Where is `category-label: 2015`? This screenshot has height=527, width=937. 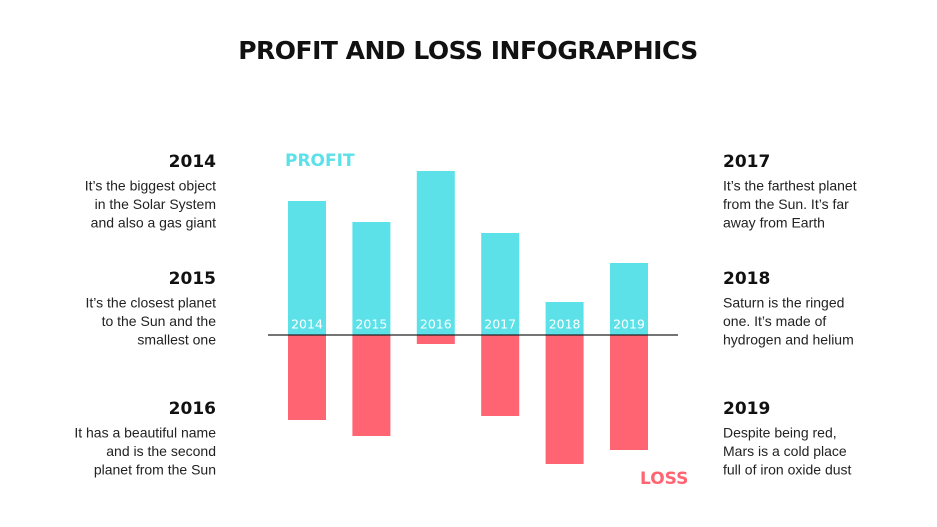
category-label: 2015 is located at coordinates (371, 324).